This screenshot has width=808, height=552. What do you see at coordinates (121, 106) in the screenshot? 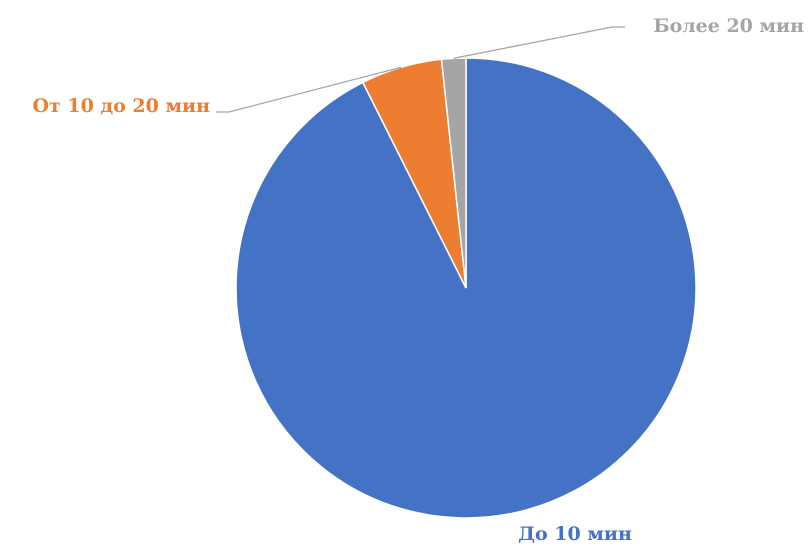
I see `slice-label-1: От 10 до 20 мин` at bounding box center [121, 106].